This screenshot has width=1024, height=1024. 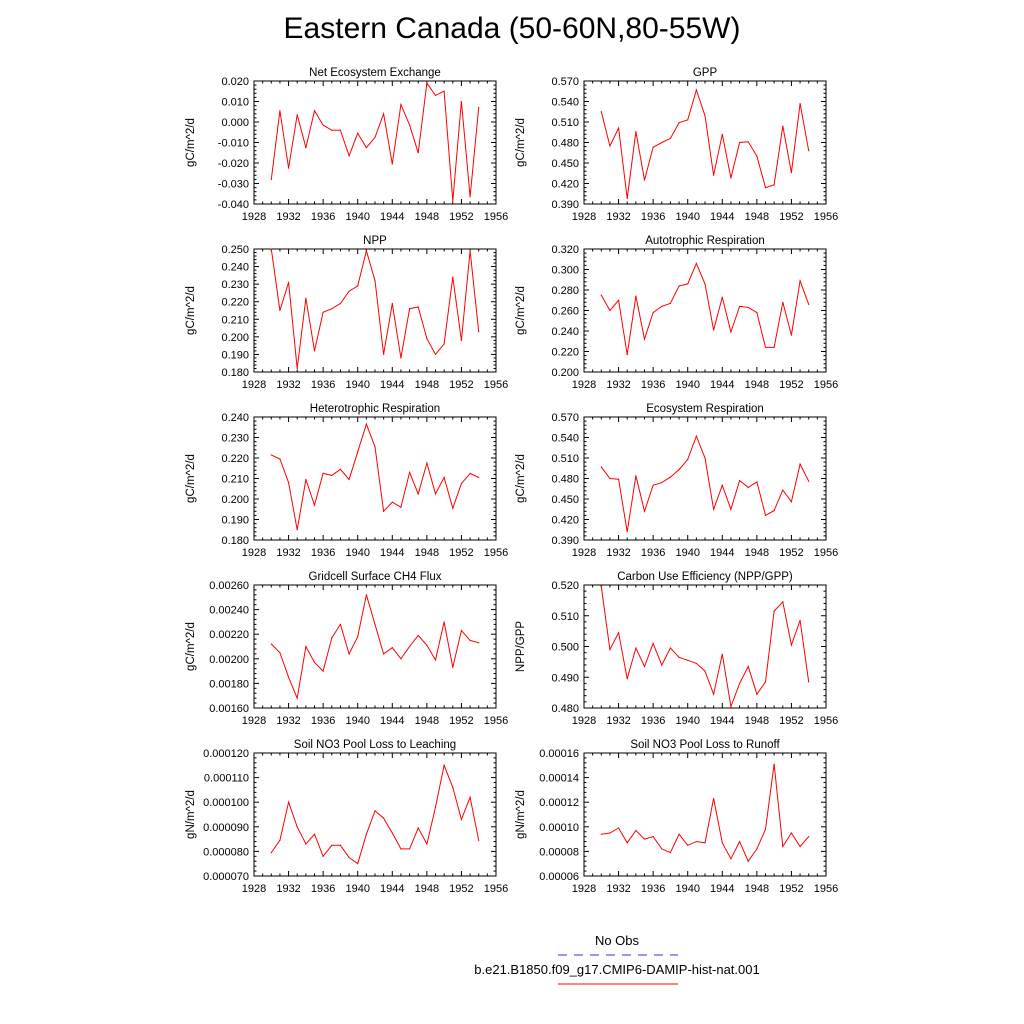 What do you see at coordinates (521, 814) in the screenshot?
I see `y-axis-label: gN/m^2/d` at bounding box center [521, 814].